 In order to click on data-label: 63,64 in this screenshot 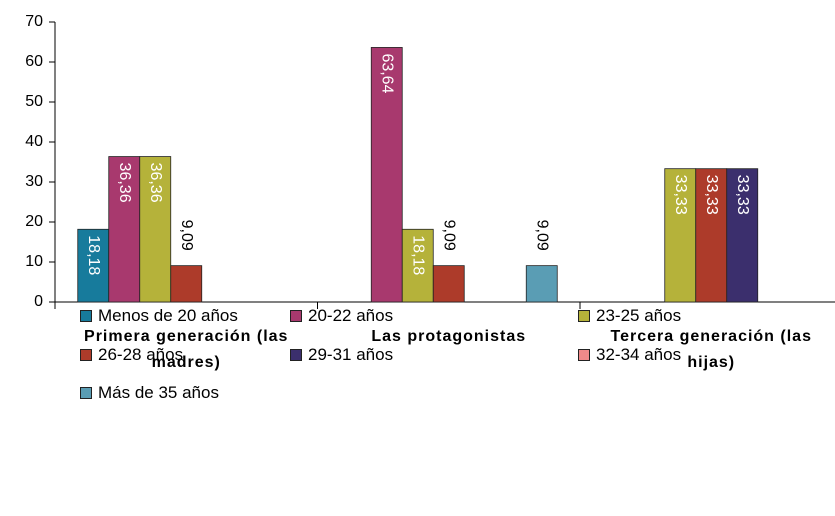, I will do `click(387, 73)`.